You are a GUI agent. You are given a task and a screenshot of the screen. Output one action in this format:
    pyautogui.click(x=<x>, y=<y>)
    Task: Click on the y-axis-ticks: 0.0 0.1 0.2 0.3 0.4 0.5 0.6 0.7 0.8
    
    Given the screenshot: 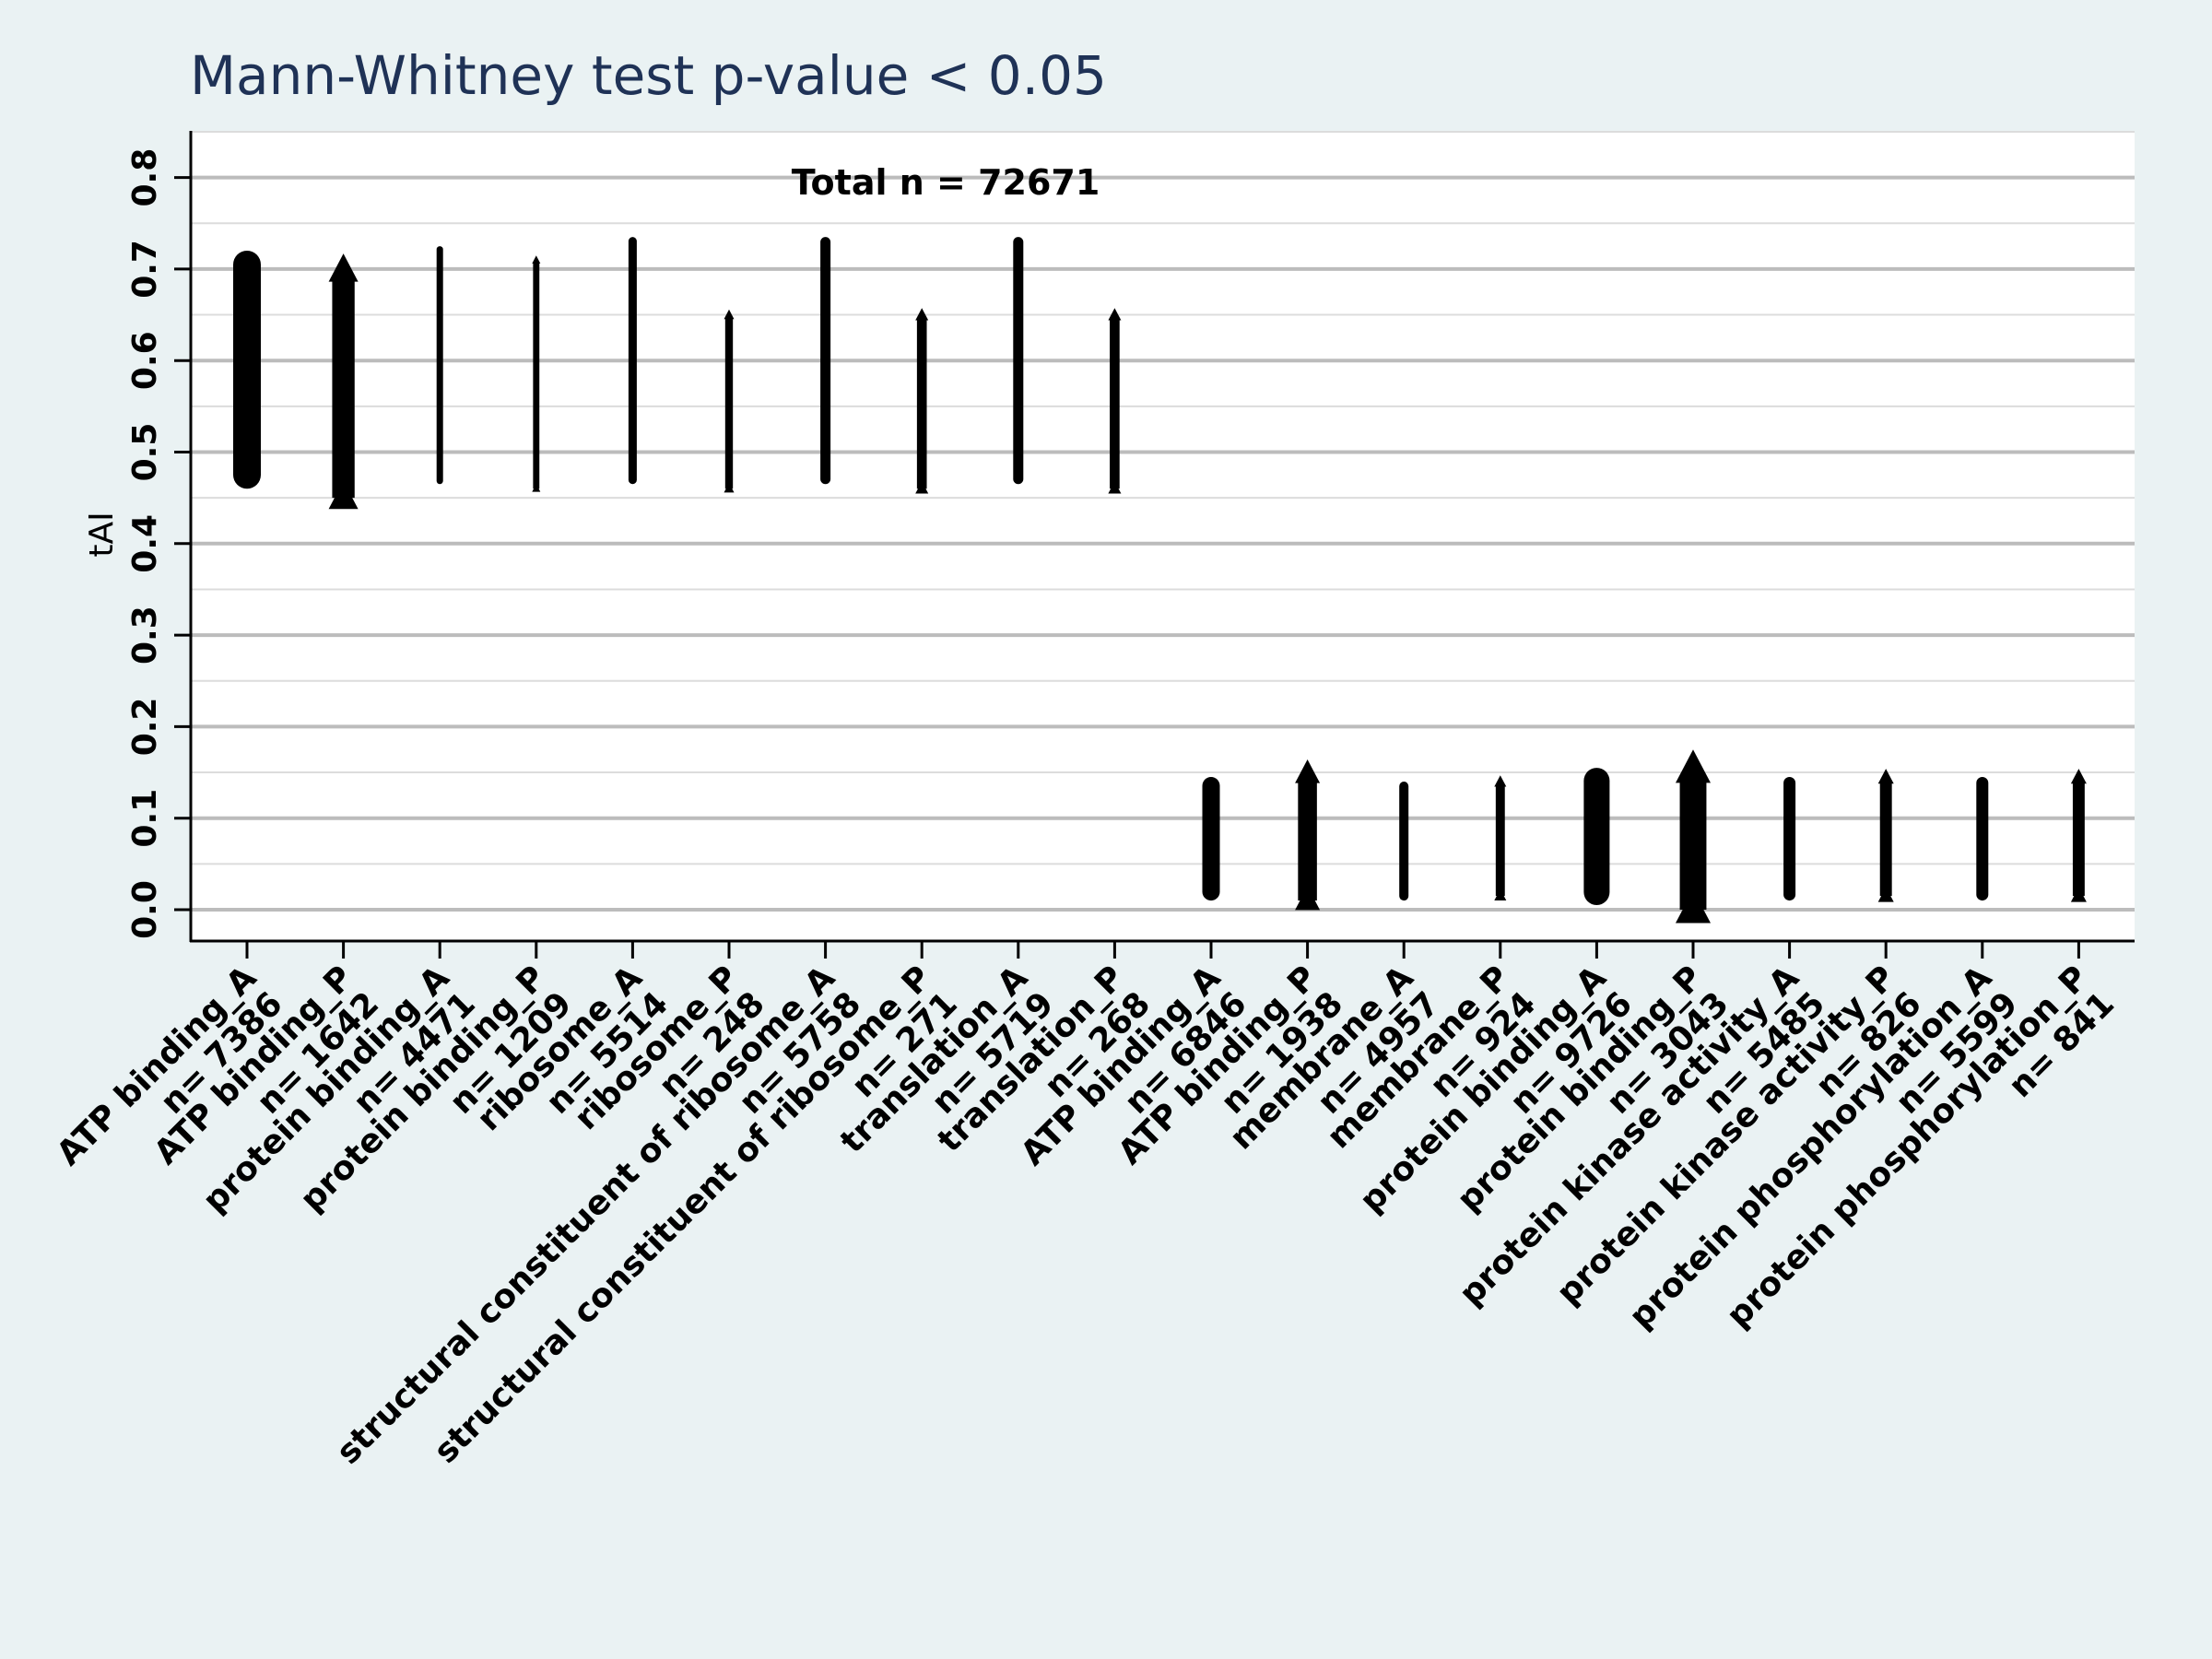 What is the action you would take?
    pyautogui.click(x=158, y=543)
    